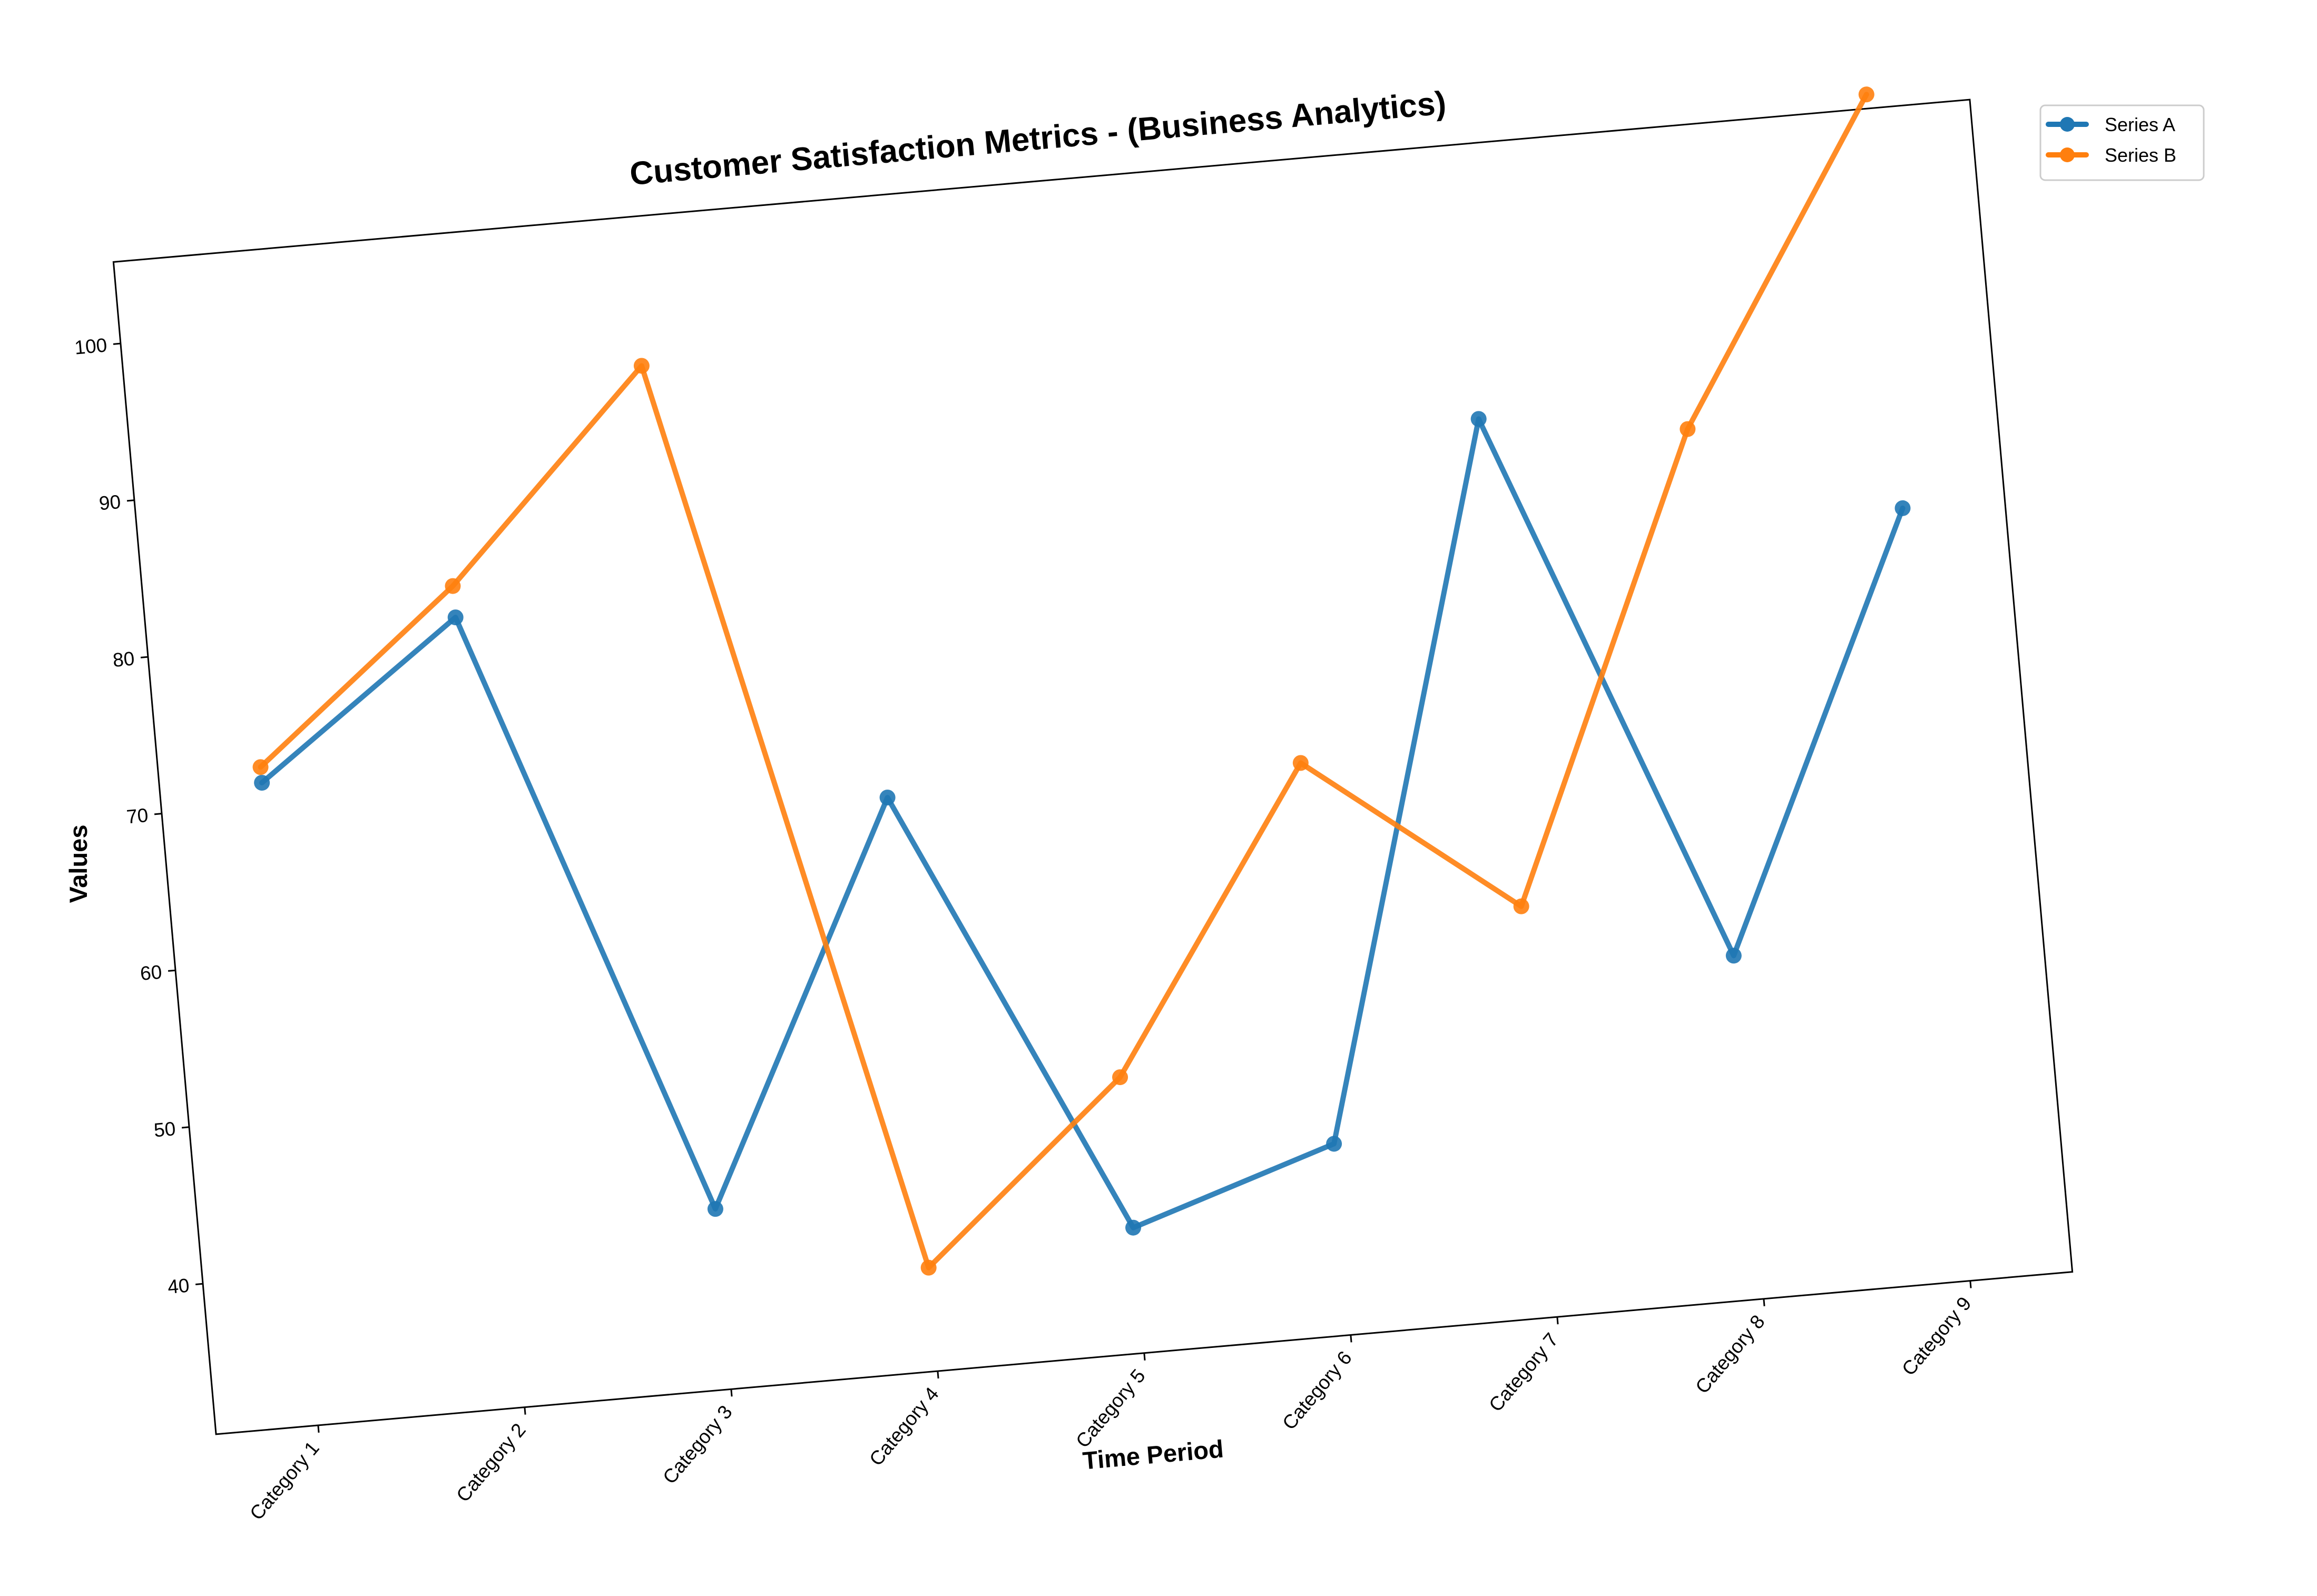 The width and height of the screenshot is (2317, 1596). I want to click on y-tick-label: 70, so click(137, 815).